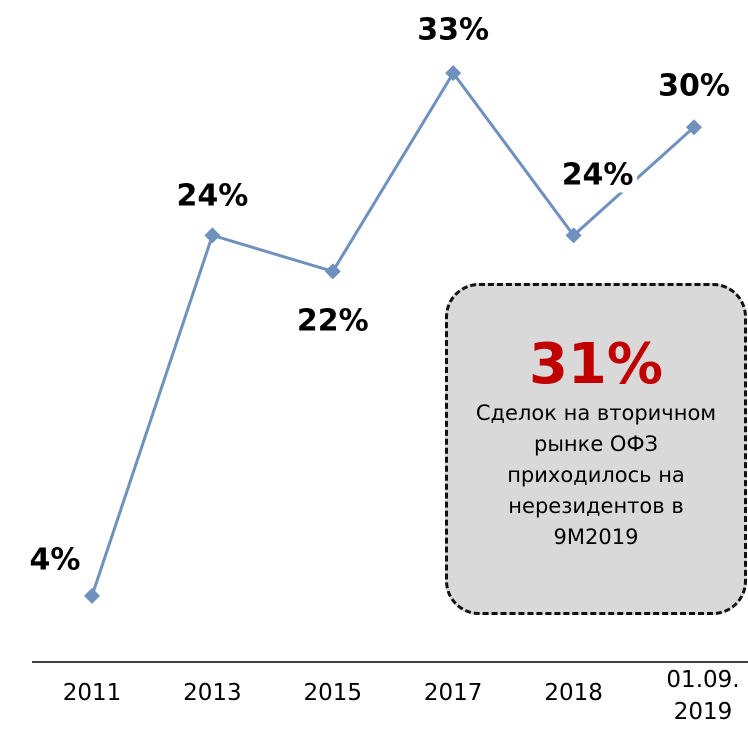 This screenshot has height=740, width=748. Describe the element at coordinates (333, 693) in the screenshot. I see `x-tick-label: 2015` at that location.